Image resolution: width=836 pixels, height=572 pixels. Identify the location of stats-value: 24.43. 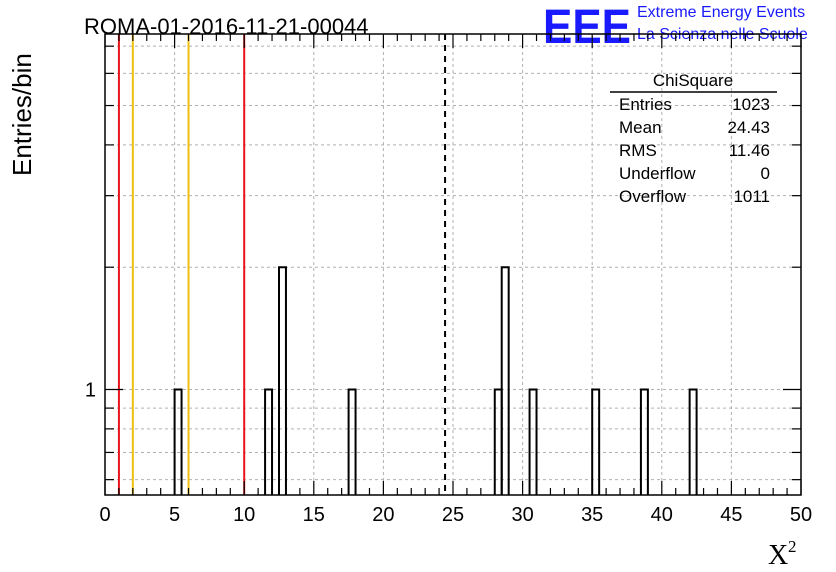
(748, 127).